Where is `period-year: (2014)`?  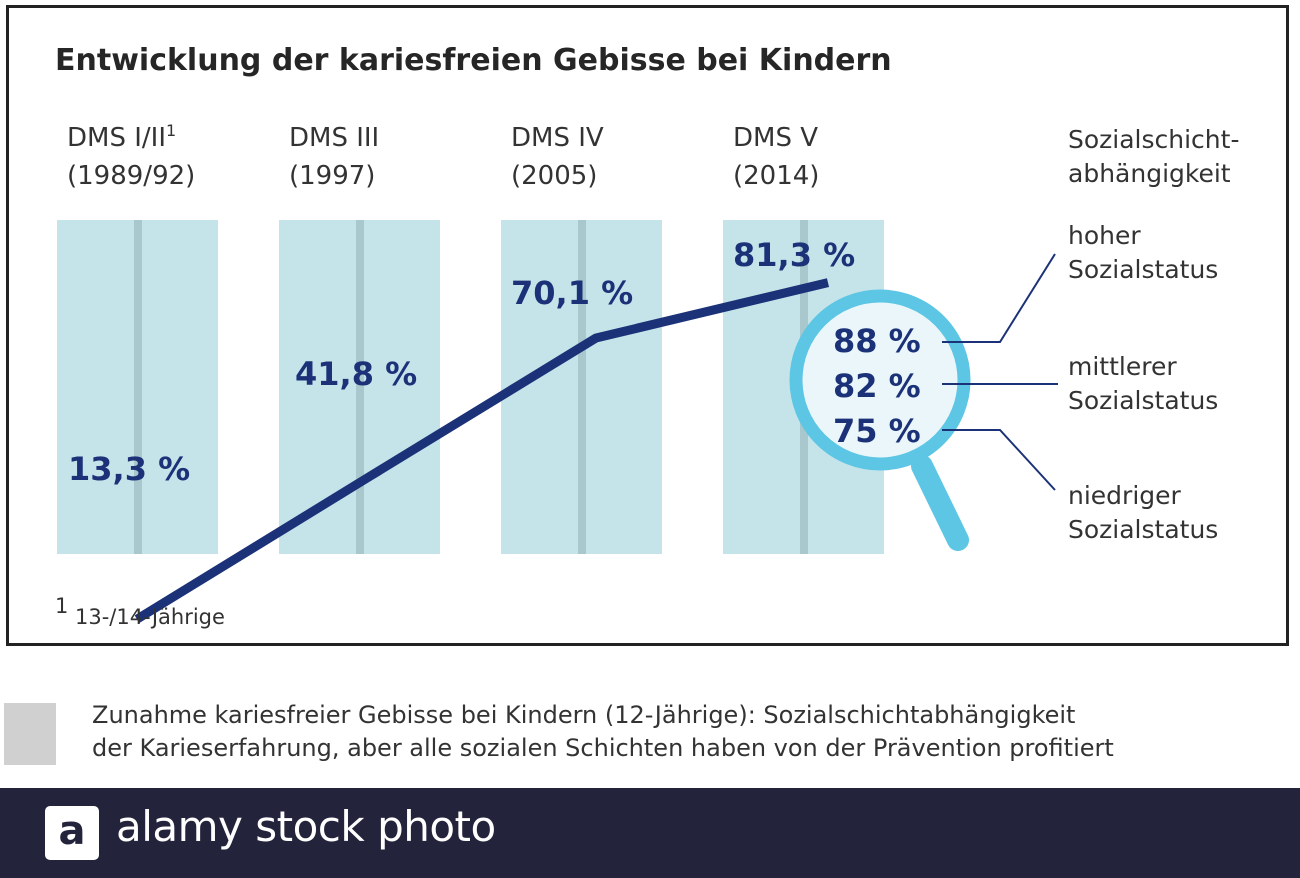
period-year: (2014) is located at coordinates (776, 176).